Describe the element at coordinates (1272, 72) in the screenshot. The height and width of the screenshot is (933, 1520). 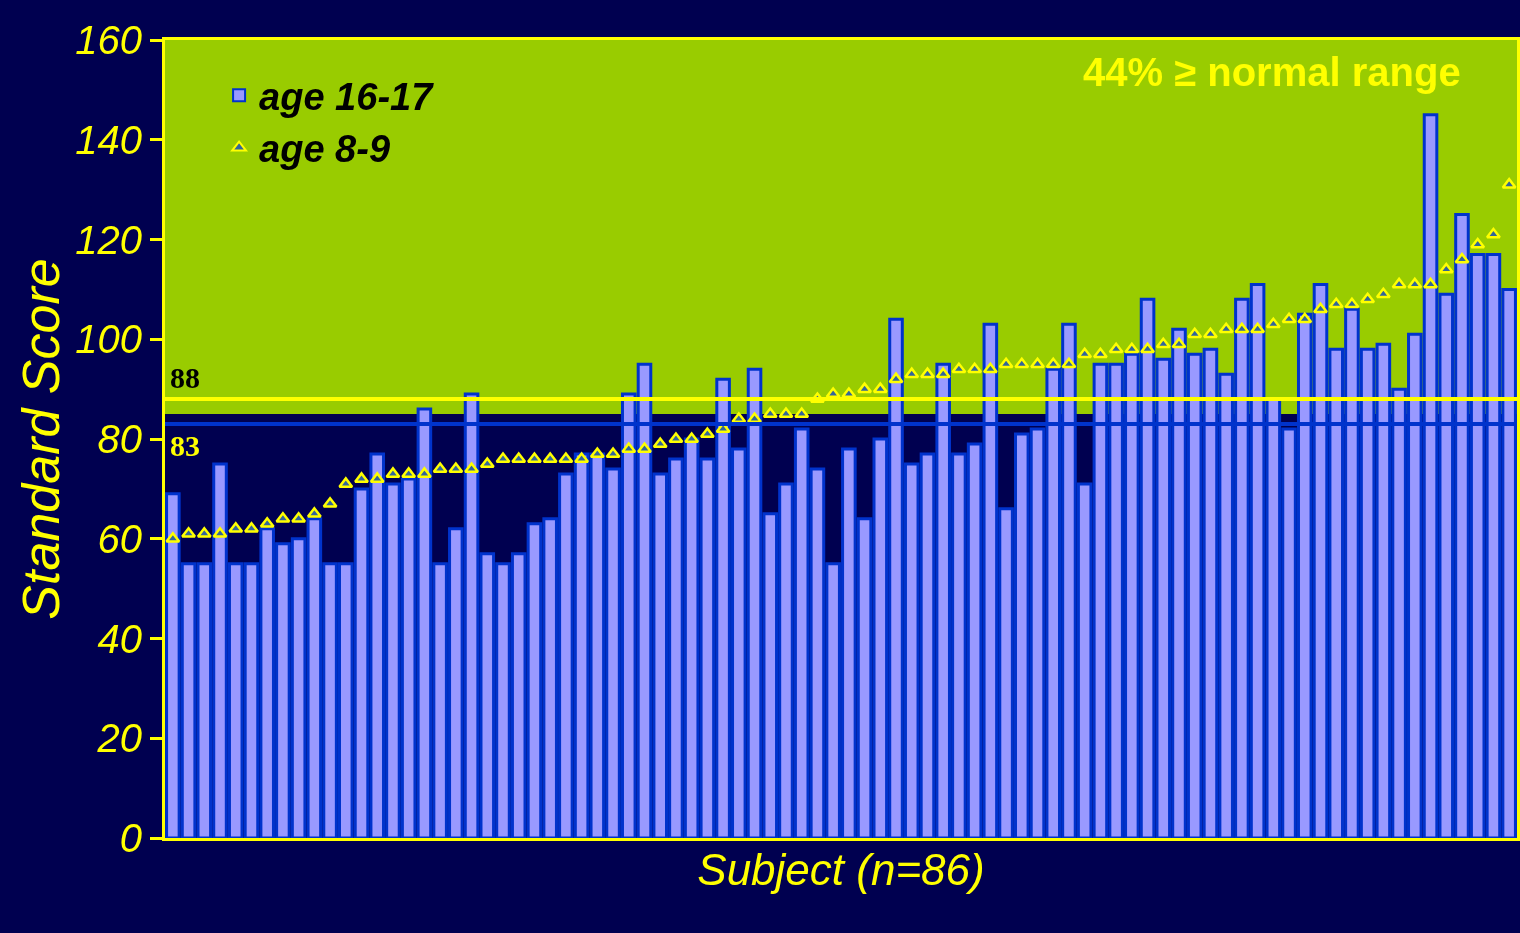
I see `annotation: 44% ≥ normal range` at that location.